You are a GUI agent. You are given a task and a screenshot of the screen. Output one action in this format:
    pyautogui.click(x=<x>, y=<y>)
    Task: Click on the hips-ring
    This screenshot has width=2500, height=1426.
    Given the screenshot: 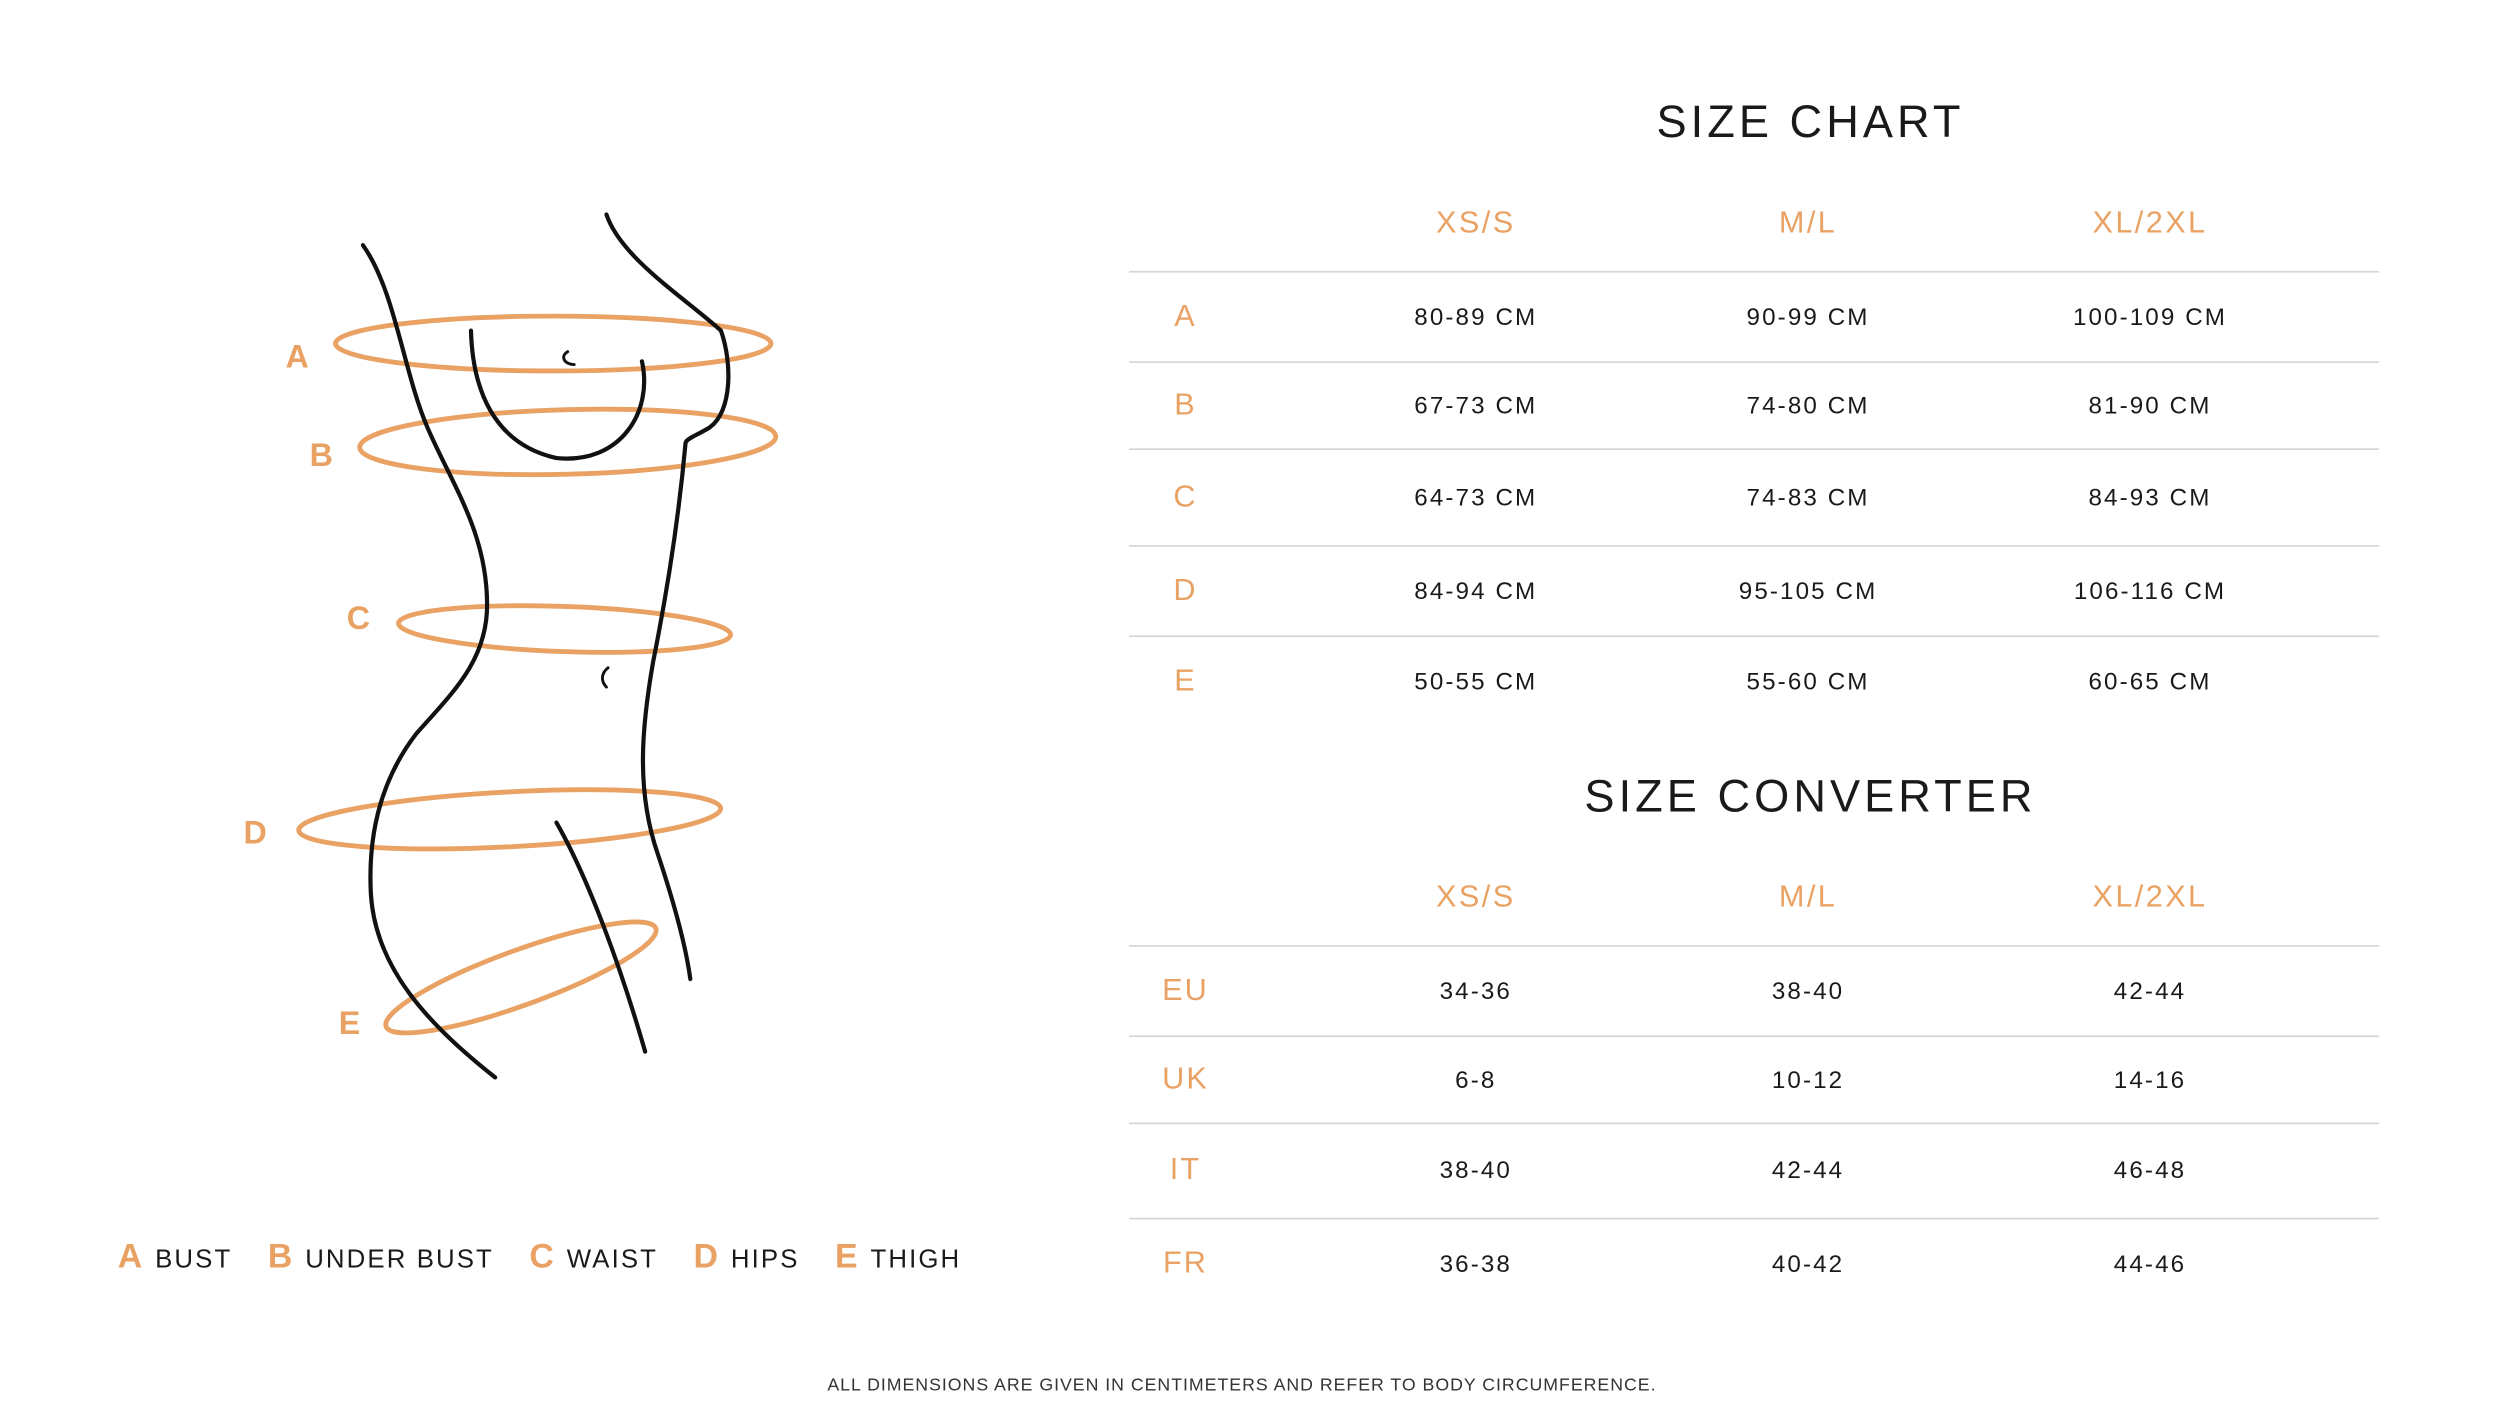 What is the action you would take?
    pyautogui.click(x=510, y=819)
    